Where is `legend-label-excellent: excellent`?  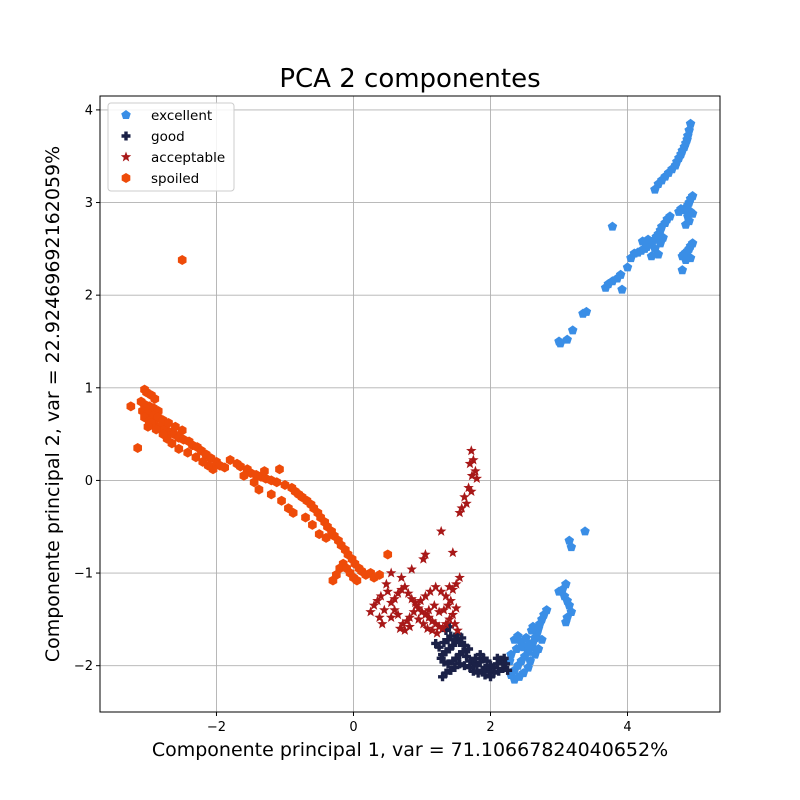
legend-label-excellent: excellent is located at coordinates (181, 116).